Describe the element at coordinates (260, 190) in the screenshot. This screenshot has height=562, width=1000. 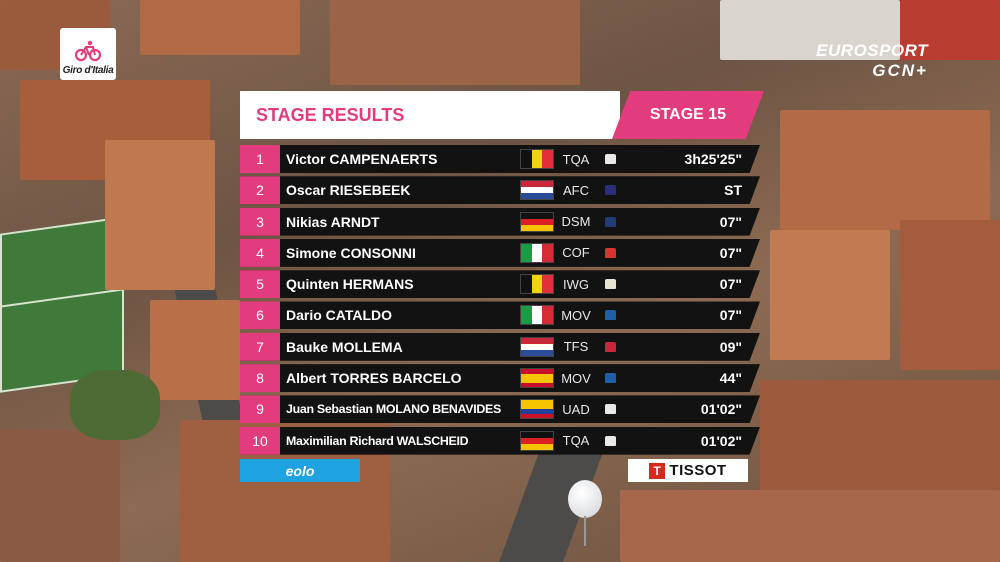
I see `rank-cell: 2` at that location.